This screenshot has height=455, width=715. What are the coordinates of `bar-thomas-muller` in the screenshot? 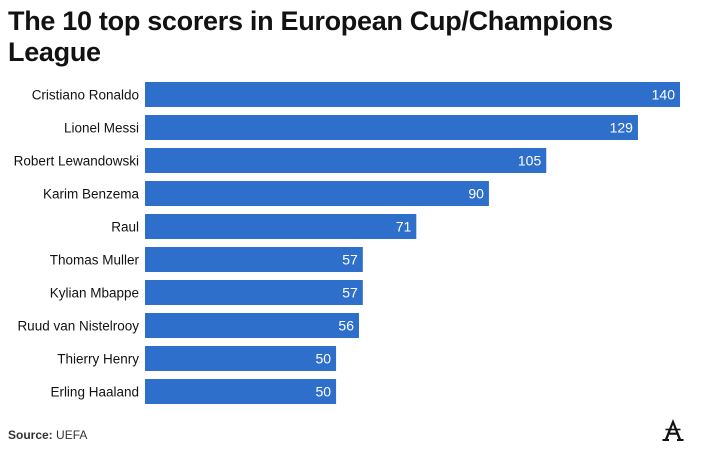 It's located at (254, 259).